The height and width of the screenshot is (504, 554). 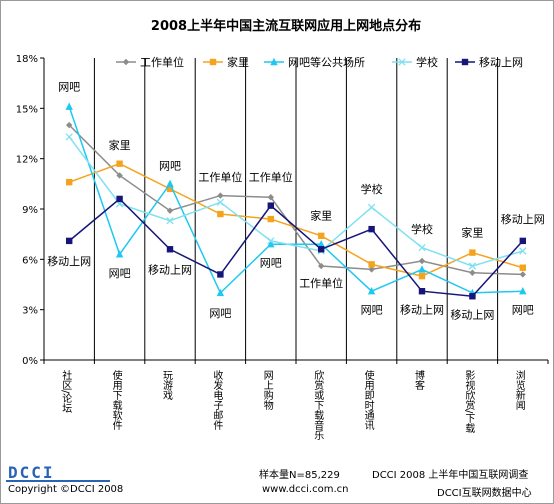 I want to click on legend-item: 网吧等公共场所, so click(x=314, y=62).